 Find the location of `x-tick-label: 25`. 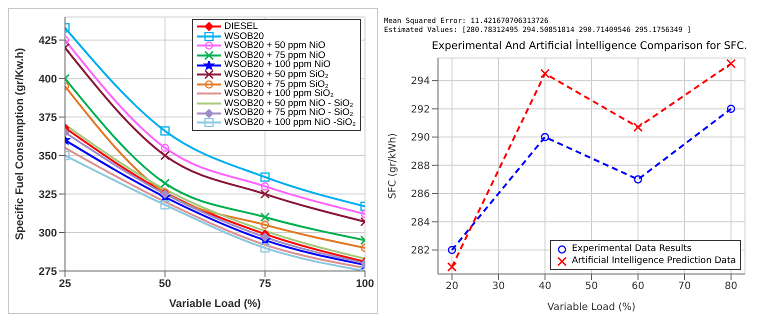

x-tick-label: 25 is located at coordinates (65, 284).